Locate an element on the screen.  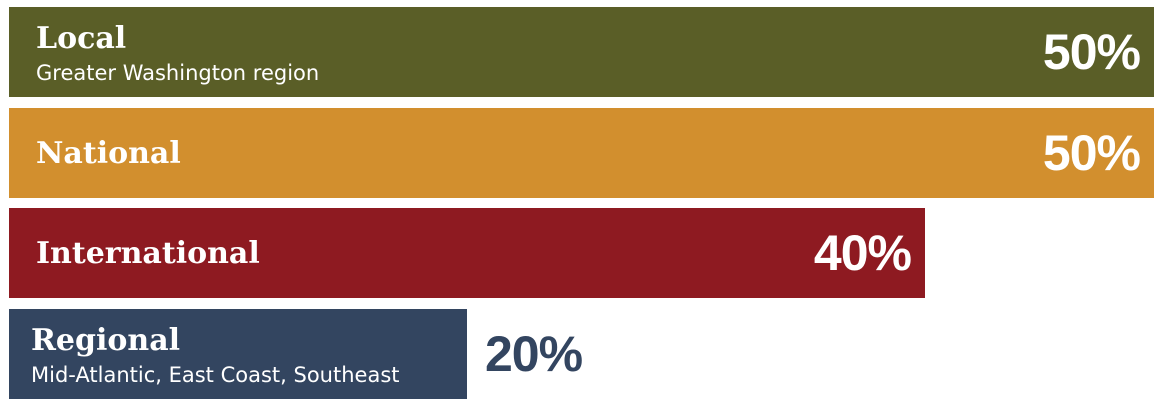
bar-label-regional: Regional is located at coordinates (106, 340).